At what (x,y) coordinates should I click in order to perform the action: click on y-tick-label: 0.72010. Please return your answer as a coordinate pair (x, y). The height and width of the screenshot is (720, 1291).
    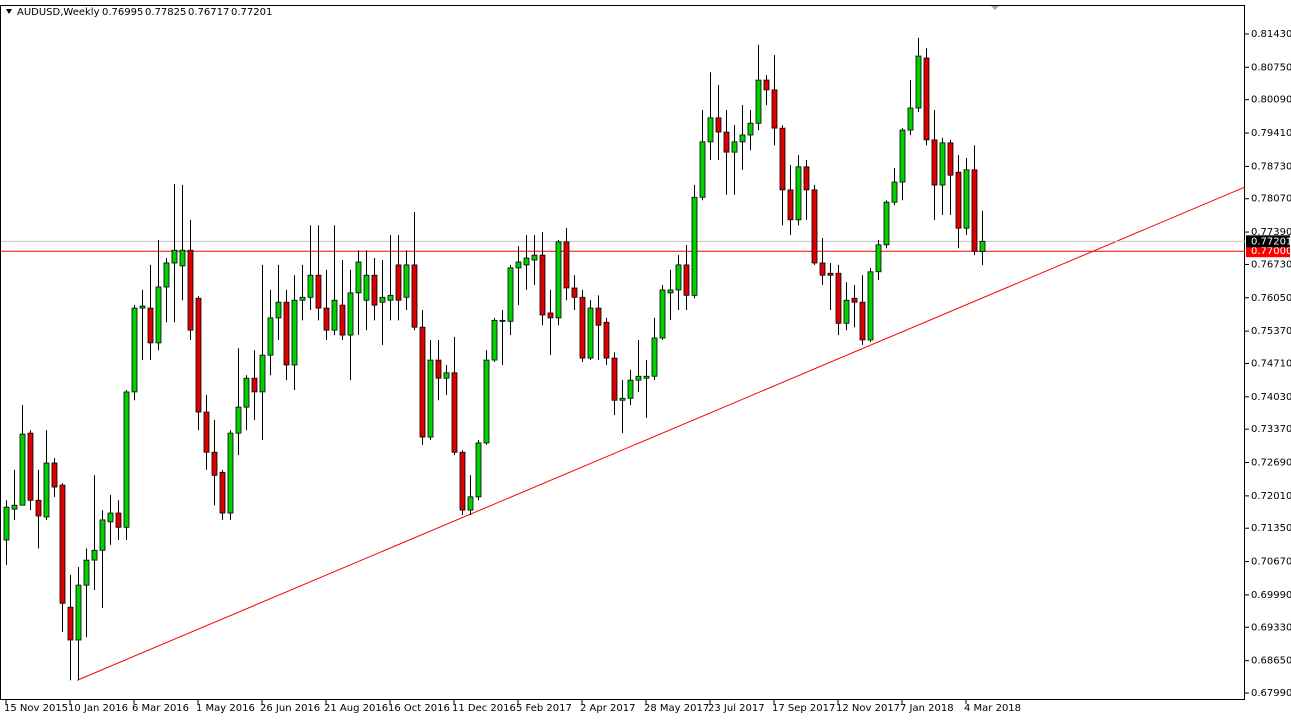
    Looking at the image, I should click on (1271, 496).